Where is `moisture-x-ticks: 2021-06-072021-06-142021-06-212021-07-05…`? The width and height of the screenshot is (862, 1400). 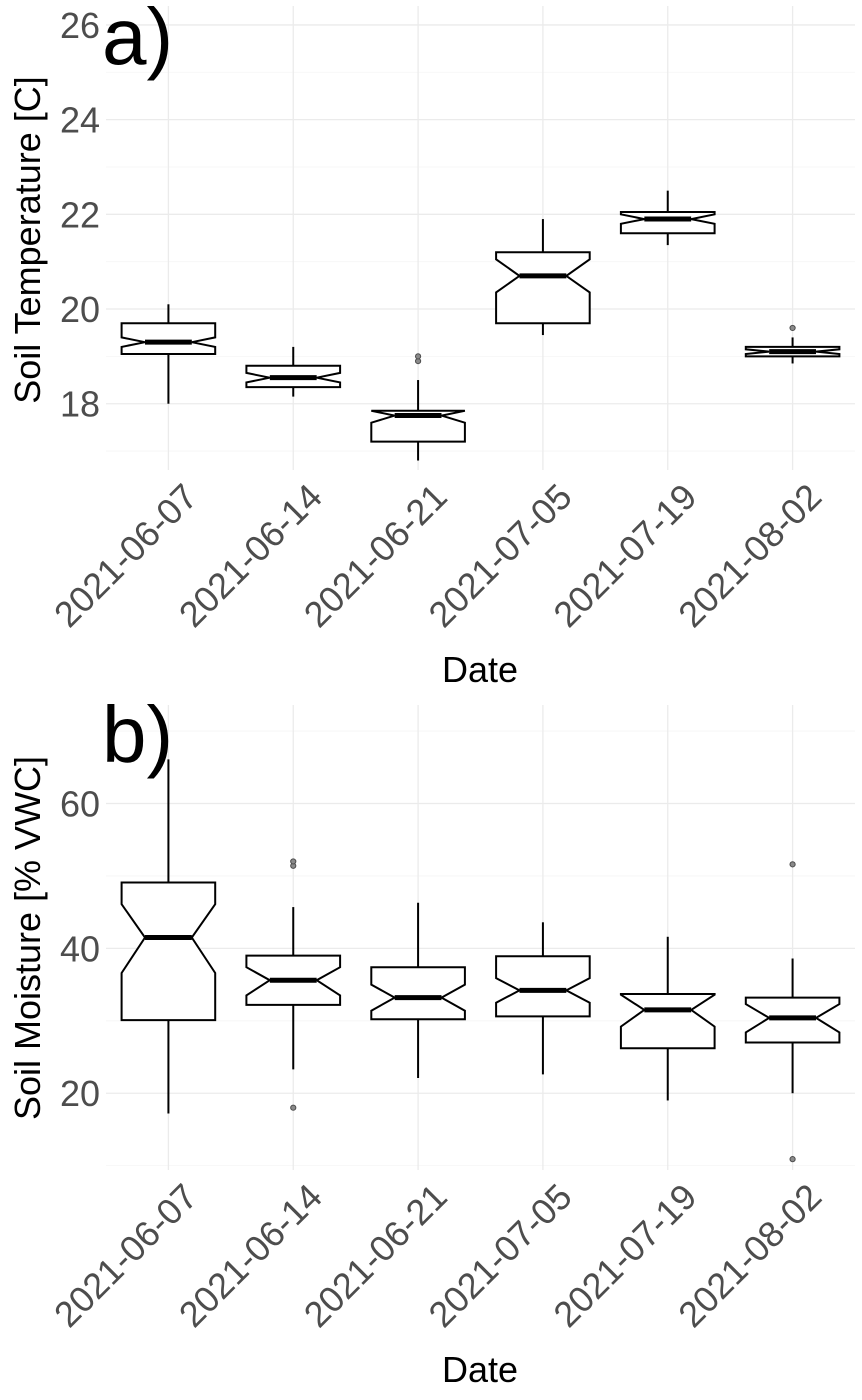
moisture-x-ticks: 2021-06-072021-06-142021-06-212021-07-05… is located at coordinates (437, 1255).